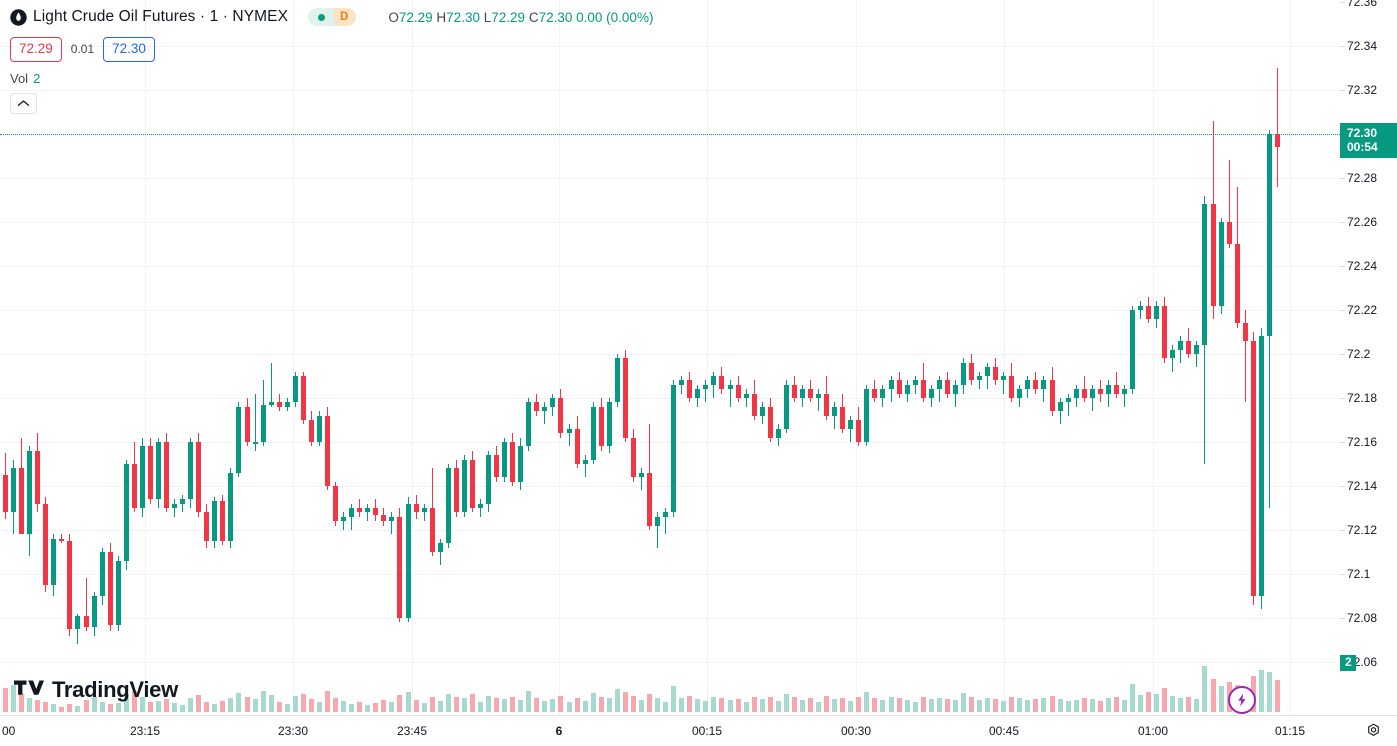 Image resolution: width=1397 pixels, height=746 pixels. Describe the element at coordinates (1373, 731) in the screenshot. I see `gear-icon` at that location.